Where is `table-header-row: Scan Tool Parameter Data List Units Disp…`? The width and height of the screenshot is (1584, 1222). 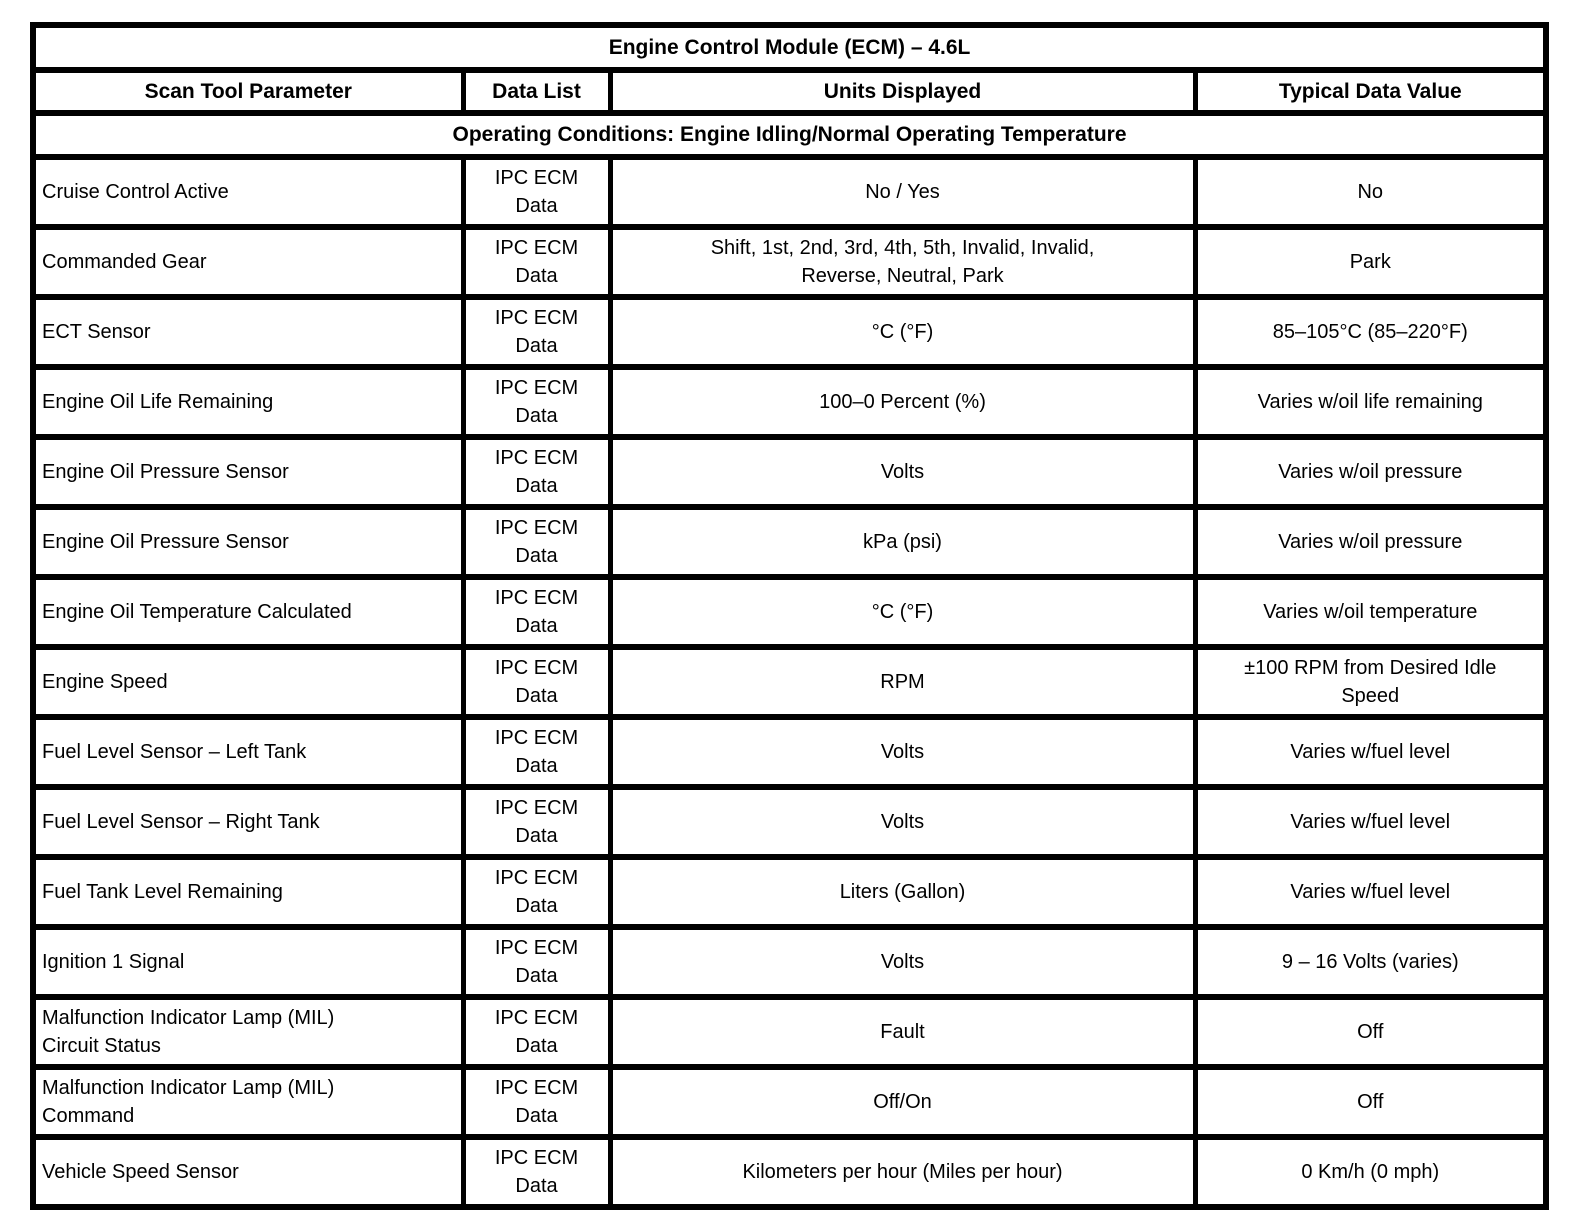
table-header-row: Scan Tool Parameter Data List Units Disp… is located at coordinates (789, 91).